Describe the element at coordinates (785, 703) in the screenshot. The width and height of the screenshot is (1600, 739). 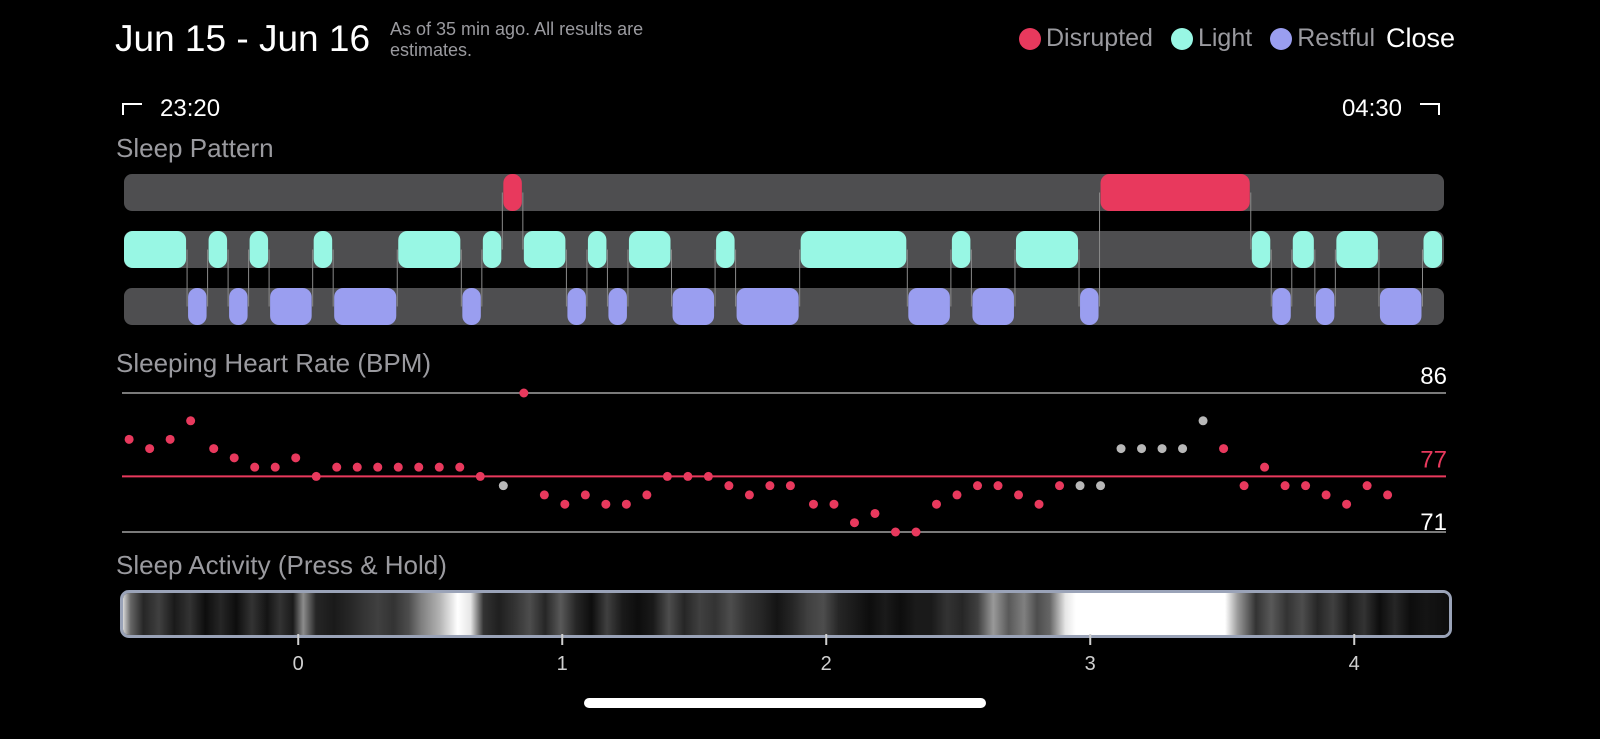
I see `home-indicator` at that location.